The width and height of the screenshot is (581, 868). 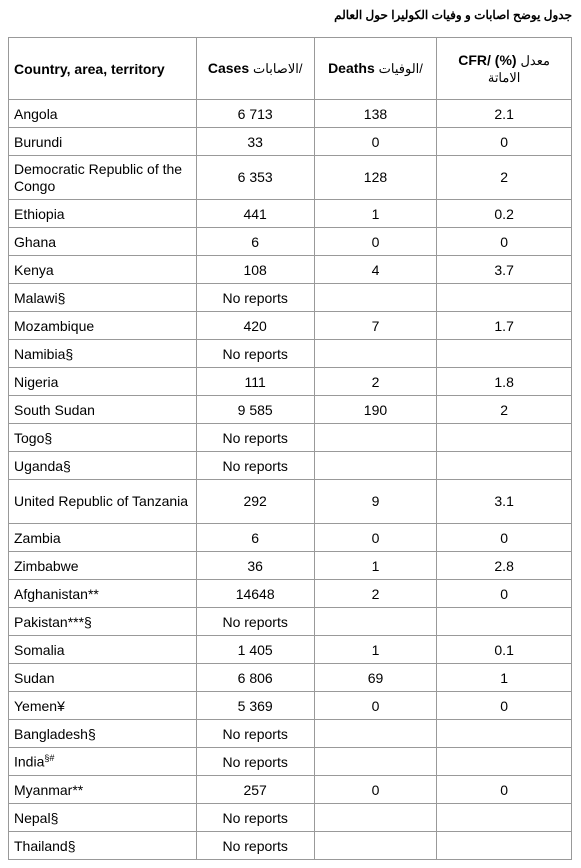 I want to click on cases-cell: 14648, so click(x=255, y=593).